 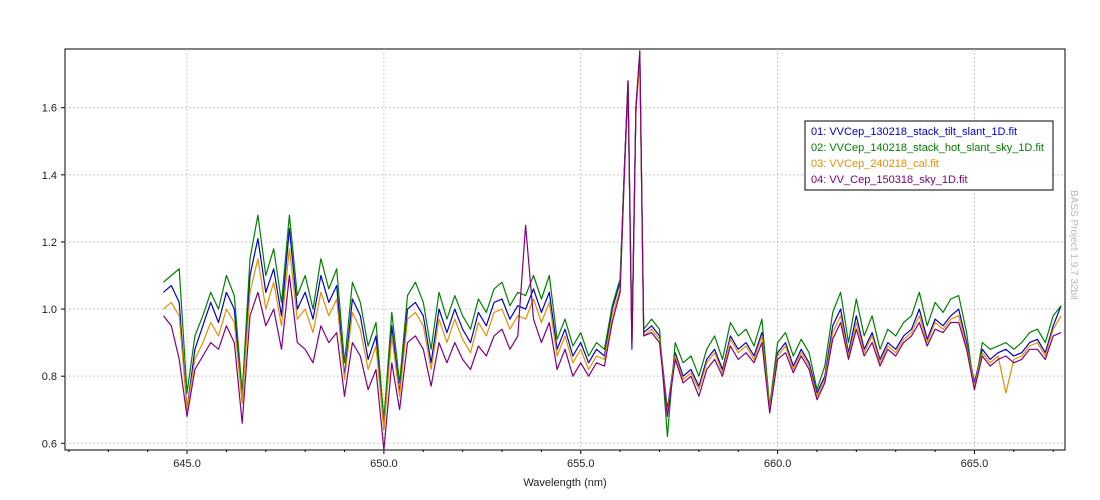 What do you see at coordinates (49, 377) in the screenshot?
I see `y-tick-label: 0.8` at bounding box center [49, 377].